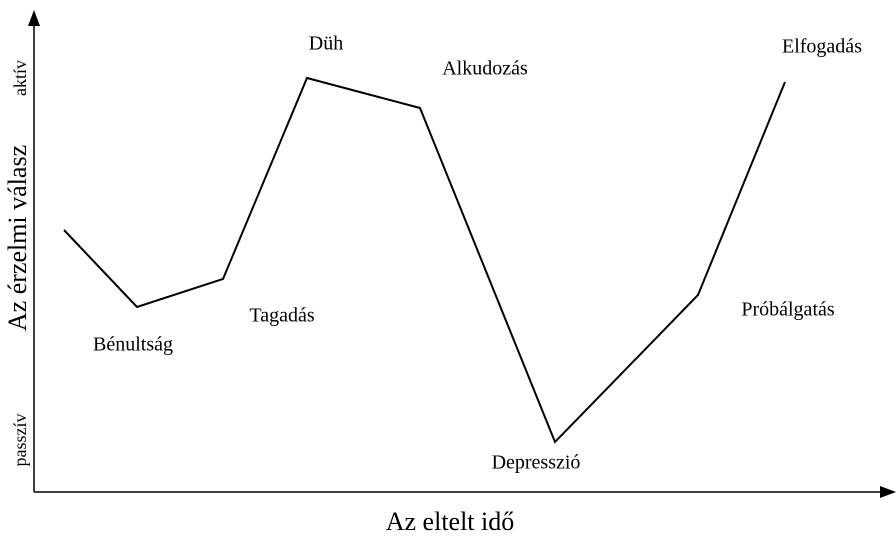 This screenshot has width=896, height=542. Describe the element at coordinates (133, 345) in the screenshot. I see `node-label: Bénultság` at that location.